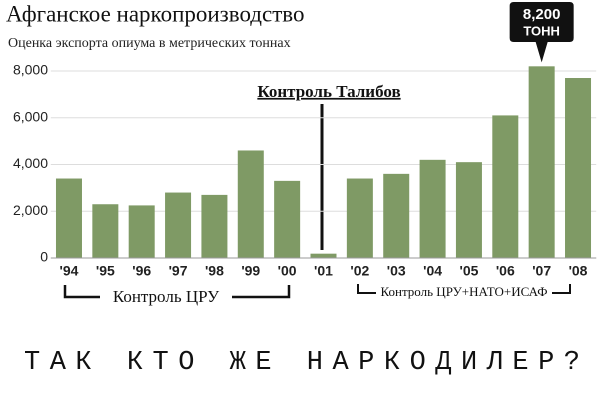  What do you see at coordinates (396, 271) in the screenshot?
I see `x-tick-label: '03` at bounding box center [396, 271].